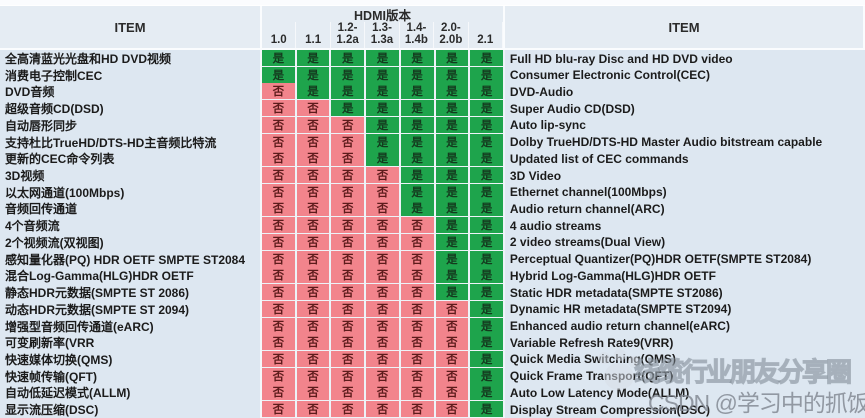 The width and height of the screenshot is (865, 418). What do you see at coordinates (131, 92) in the screenshot?
I see `feature-label-zh: DVD音频` at bounding box center [131, 92].